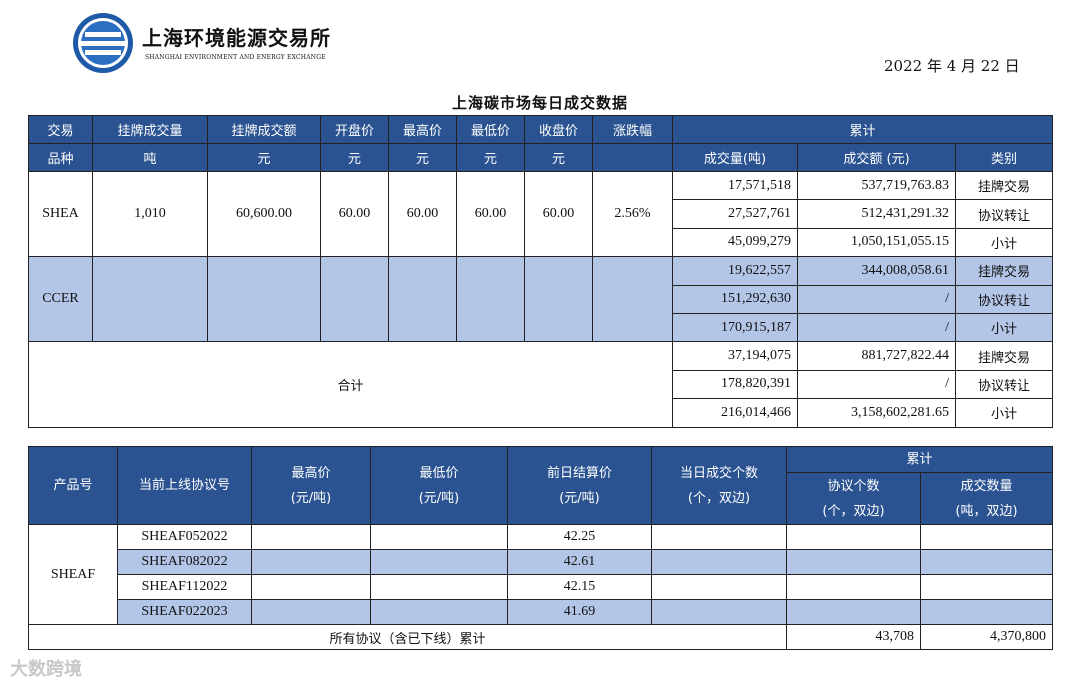  What do you see at coordinates (735, 242) in the screenshot?
I see `cum-volume: 45,099,279` at bounding box center [735, 242].